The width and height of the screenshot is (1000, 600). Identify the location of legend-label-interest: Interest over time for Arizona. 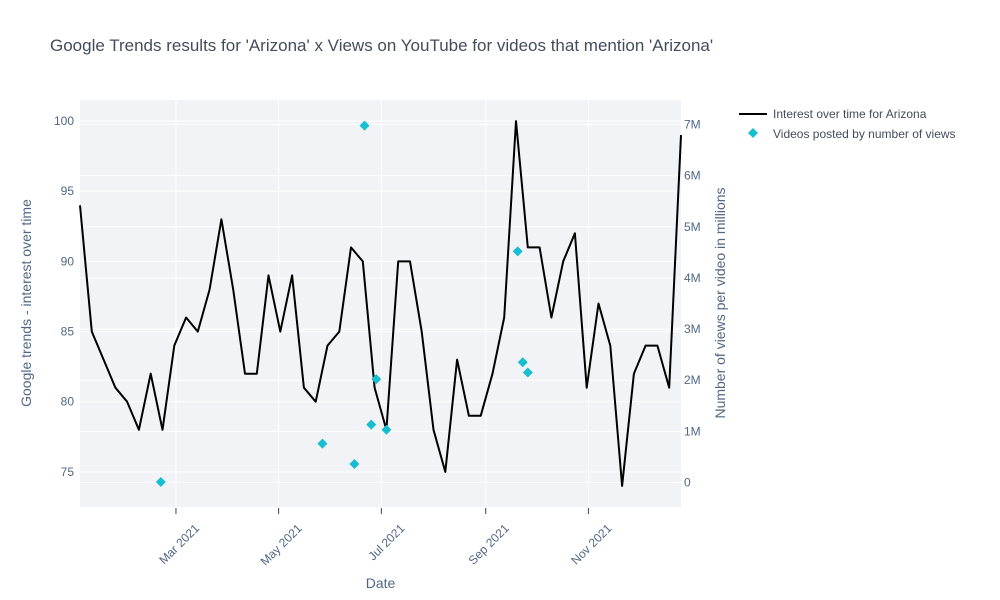
(850, 114).